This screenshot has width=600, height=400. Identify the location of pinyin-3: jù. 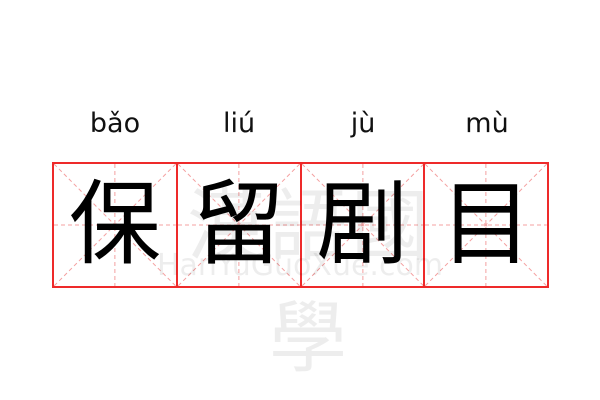
(363, 123).